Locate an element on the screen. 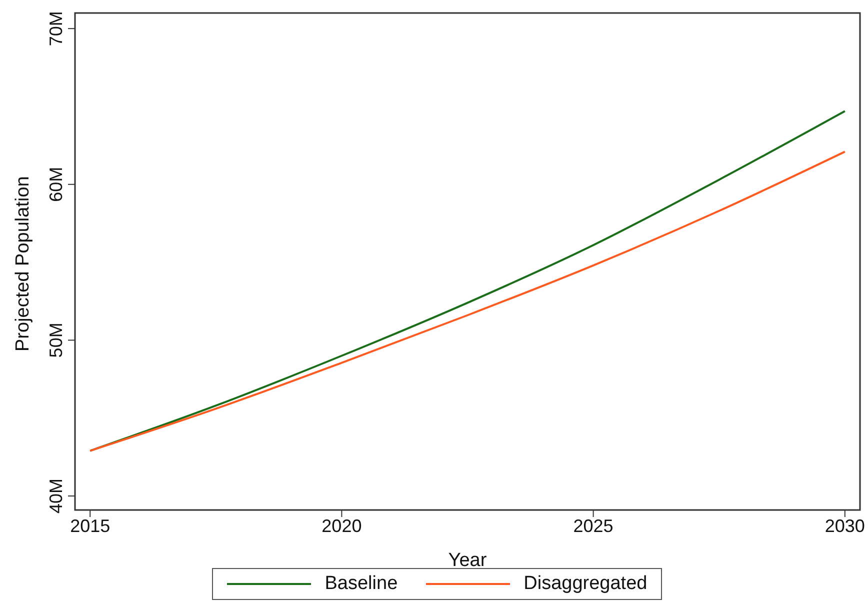  x-tick-label: 2025 is located at coordinates (593, 526).